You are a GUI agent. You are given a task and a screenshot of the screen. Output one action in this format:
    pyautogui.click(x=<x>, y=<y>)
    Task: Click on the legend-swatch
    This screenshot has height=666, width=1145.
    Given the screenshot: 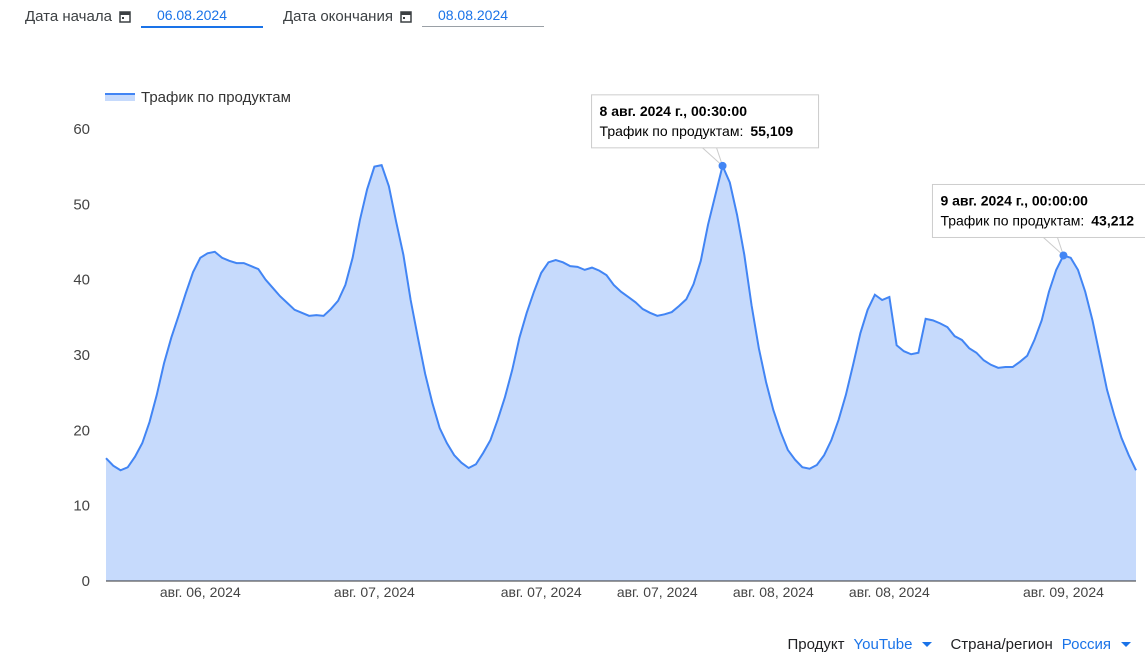 What is the action you would take?
    pyautogui.click(x=120, y=97)
    